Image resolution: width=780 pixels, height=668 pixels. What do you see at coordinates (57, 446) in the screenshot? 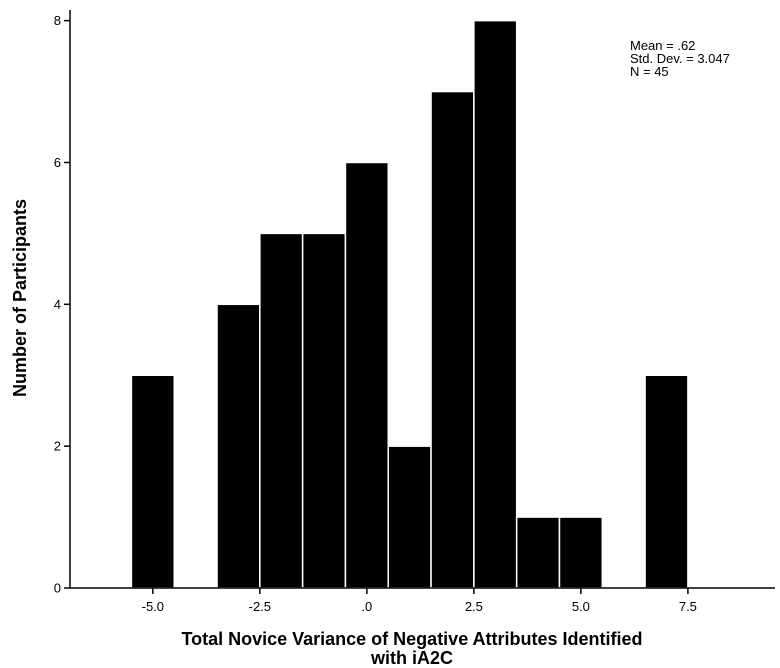
I see `y-tick-label-1: 2` at bounding box center [57, 446].